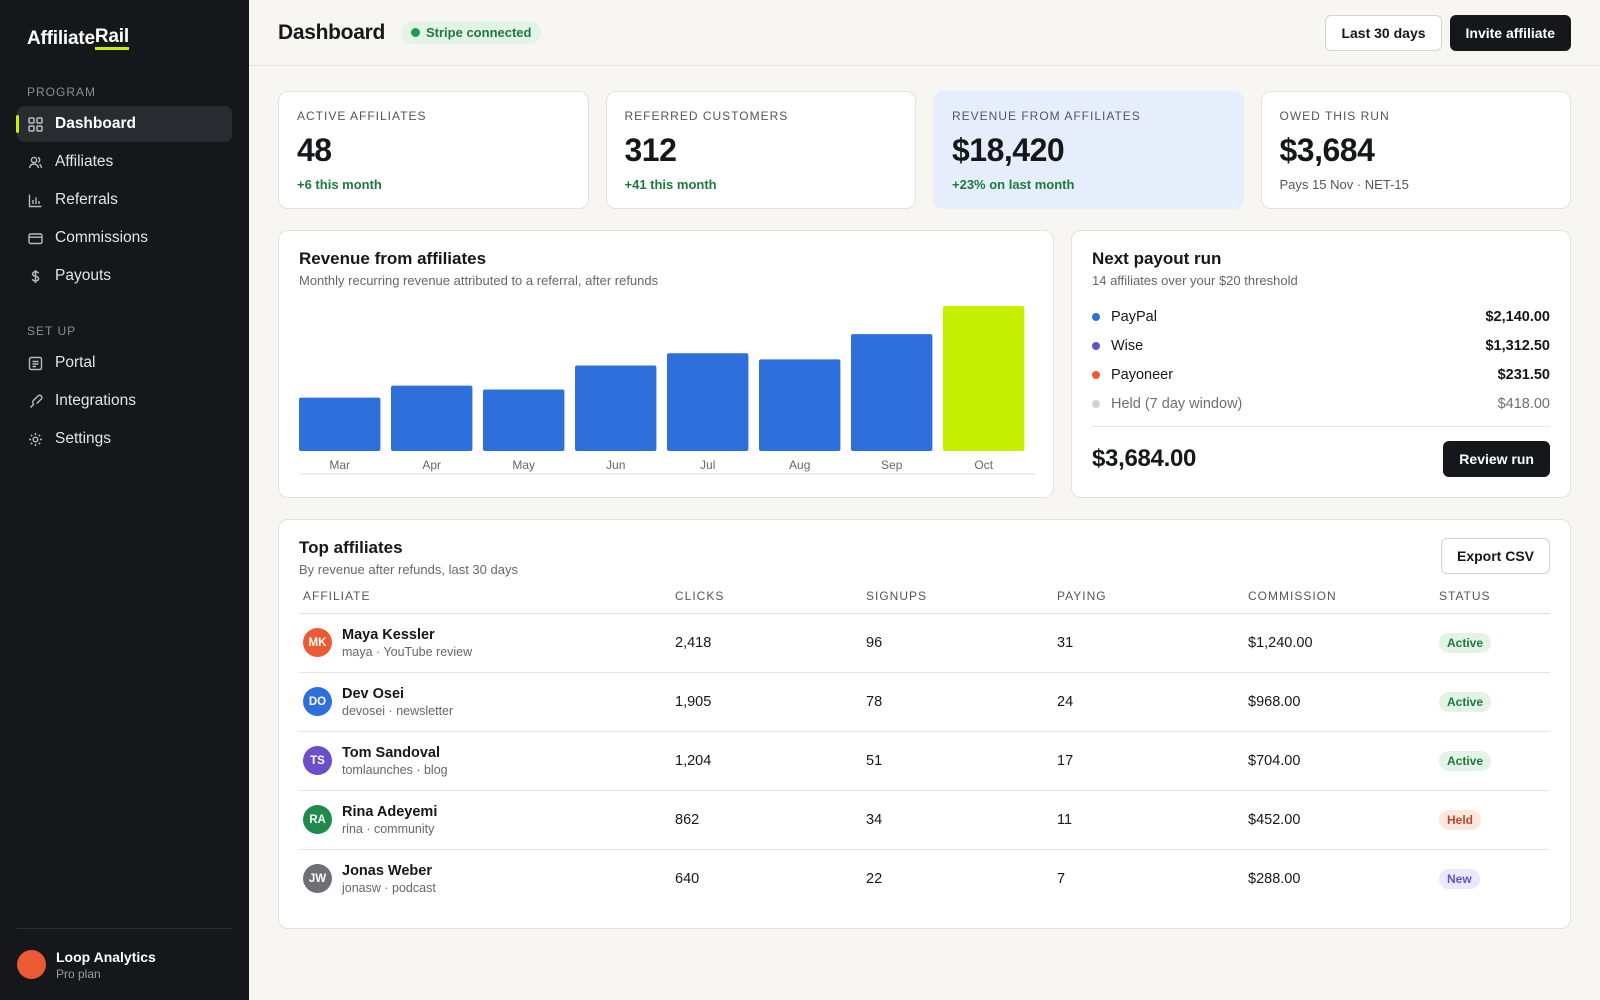 Image resolution: width=1600 pixels, height=1000 pixels. What do you see at coordinates (957, 820) in the screenshot?
I see `cell-signups: 34` at bounding box center [957, 820].